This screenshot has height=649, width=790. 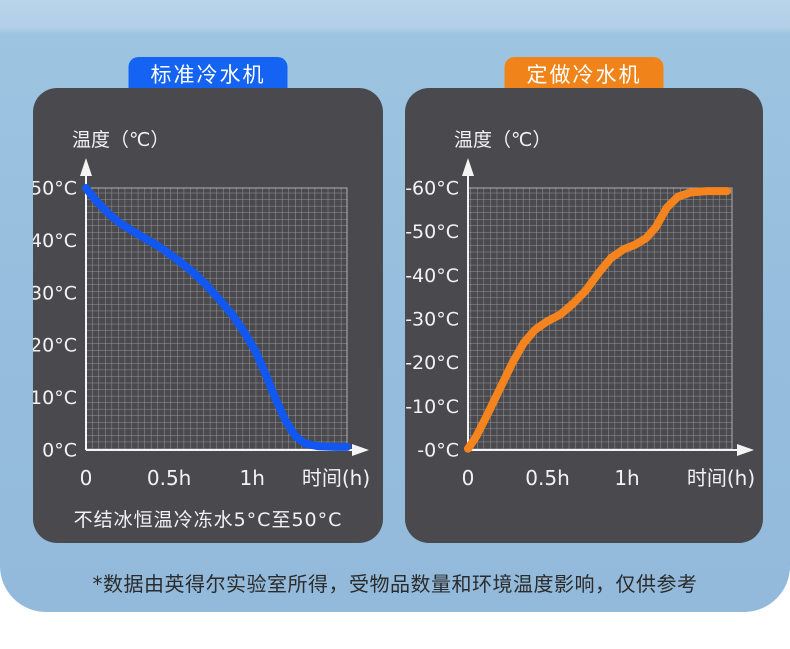 I want to click on y-tick-label: 40°C, so click(x=55, y=241).